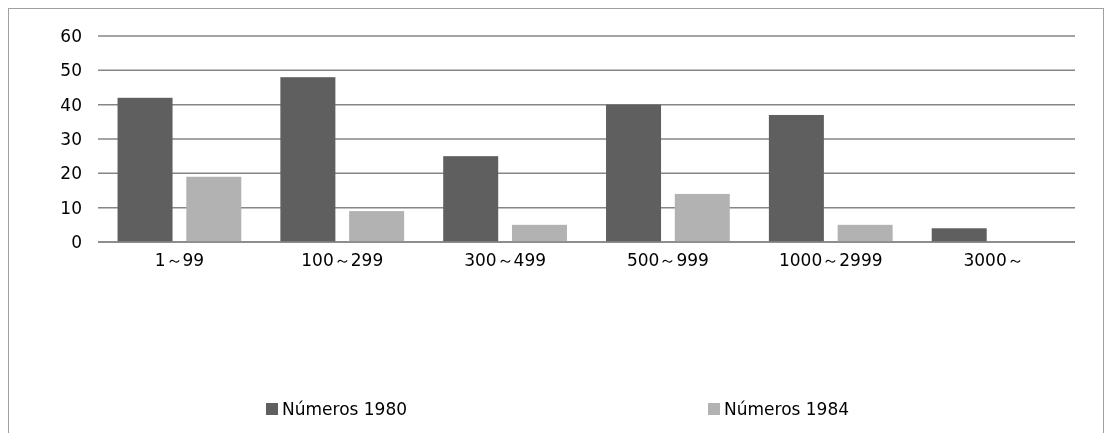 The height and width of the screenshot is (441, 1112). What do you see at coordinates (71, 70) in the screenshot?
I see `y-tick-label: 50` at bounding box center [71, 70].